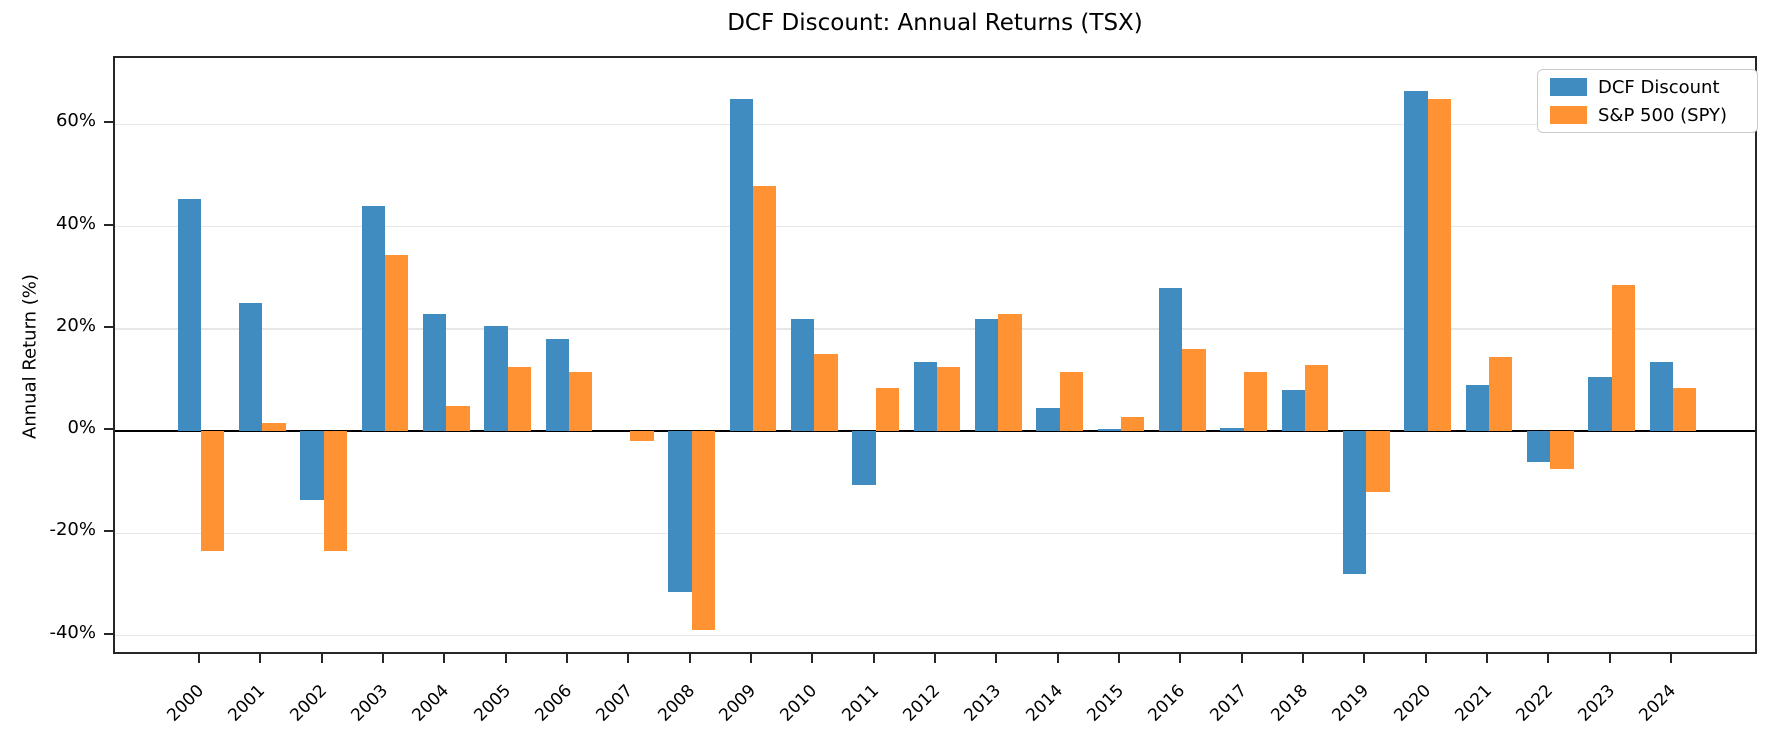  What do you see at coordinates (738, 703) in the screenshot?
I see `xtick-label-2009: 2009` at bounding box center [738, 703].